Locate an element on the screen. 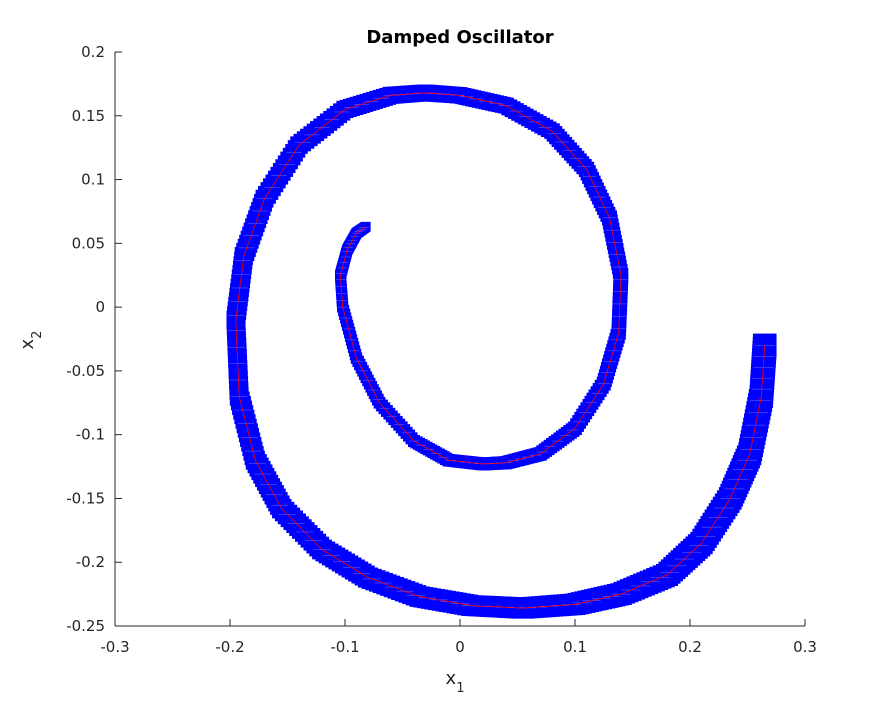 This screenshot has height=708, width=891. y-tick-label: -0.1 is located at coordinates (90, 435).